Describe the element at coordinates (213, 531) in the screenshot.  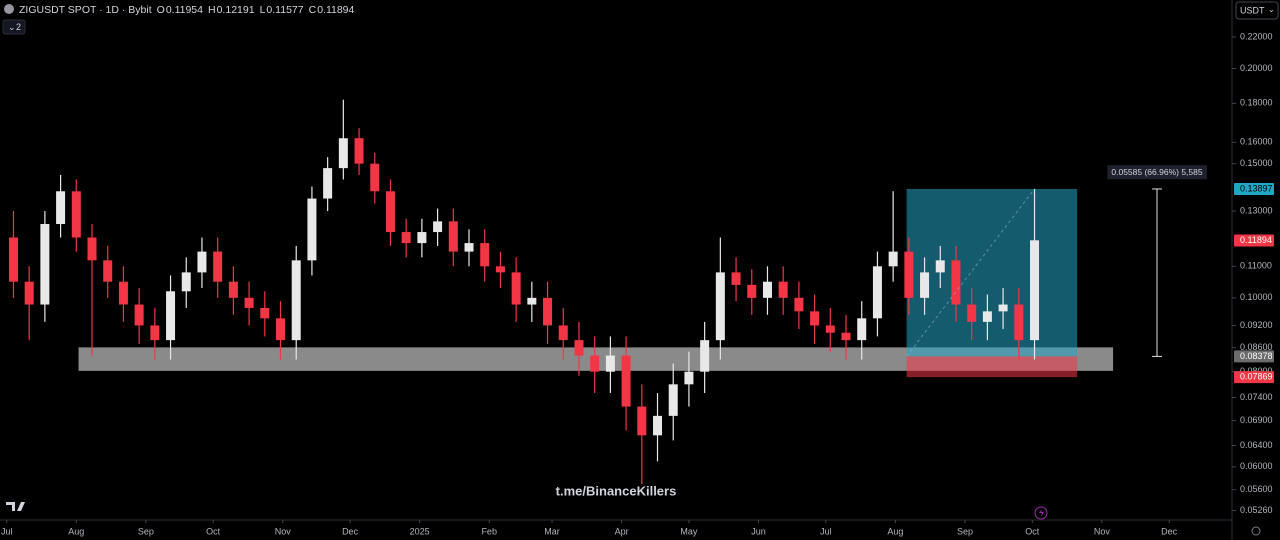
I see `x-tick-label: Oct` at that location.